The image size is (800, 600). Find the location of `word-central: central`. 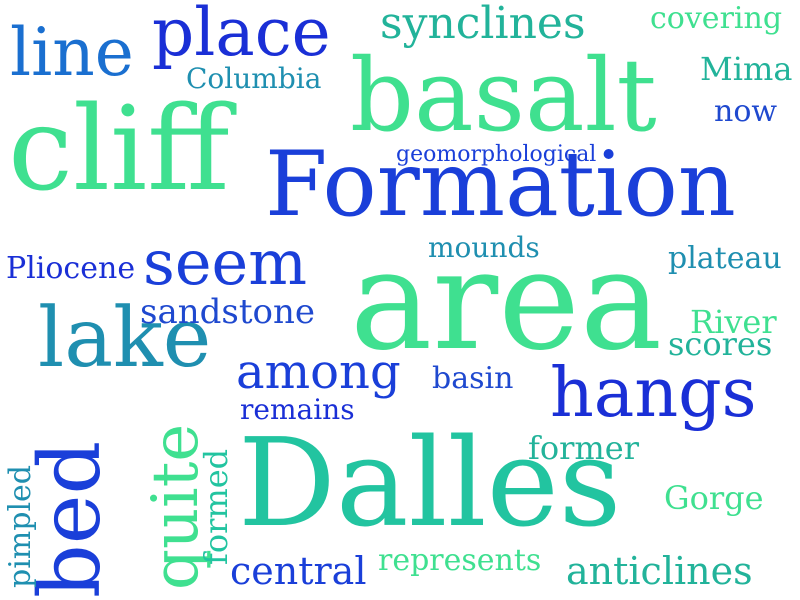

word-central: central is located at coordinates (298, 571).